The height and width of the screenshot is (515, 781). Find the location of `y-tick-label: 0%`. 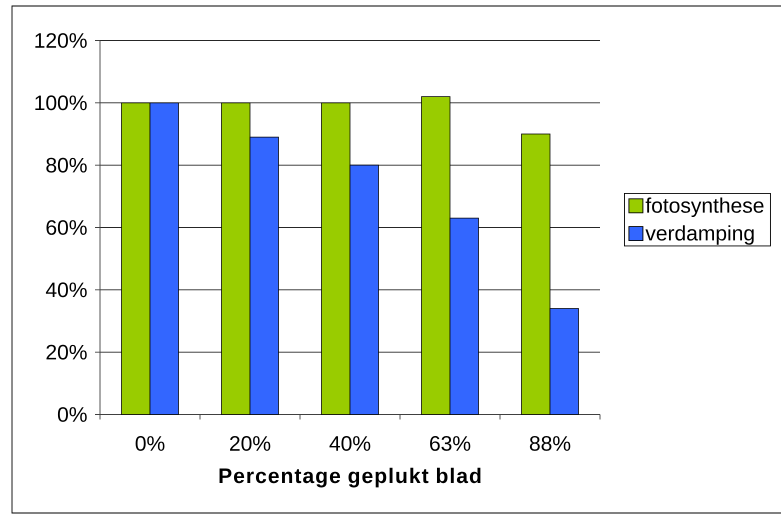

y-tick-label: 0% is located at coordinates (72, 414).